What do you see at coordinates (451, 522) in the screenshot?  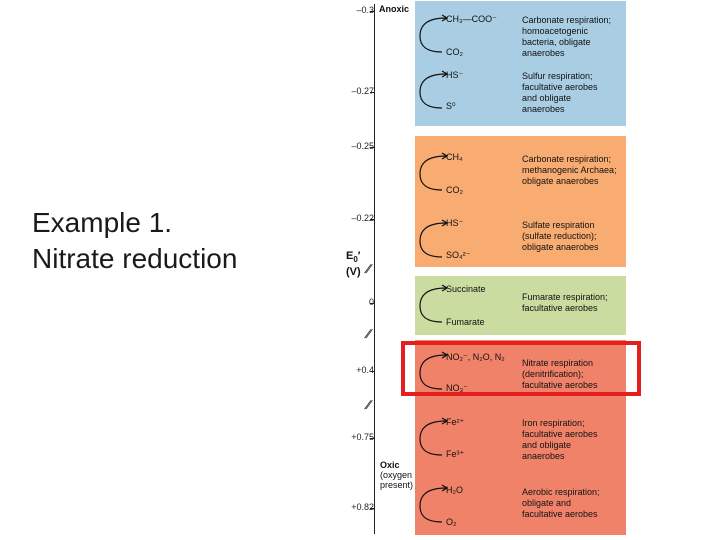 I see `chem-o2: O₂` at bounding box center [451, 522].